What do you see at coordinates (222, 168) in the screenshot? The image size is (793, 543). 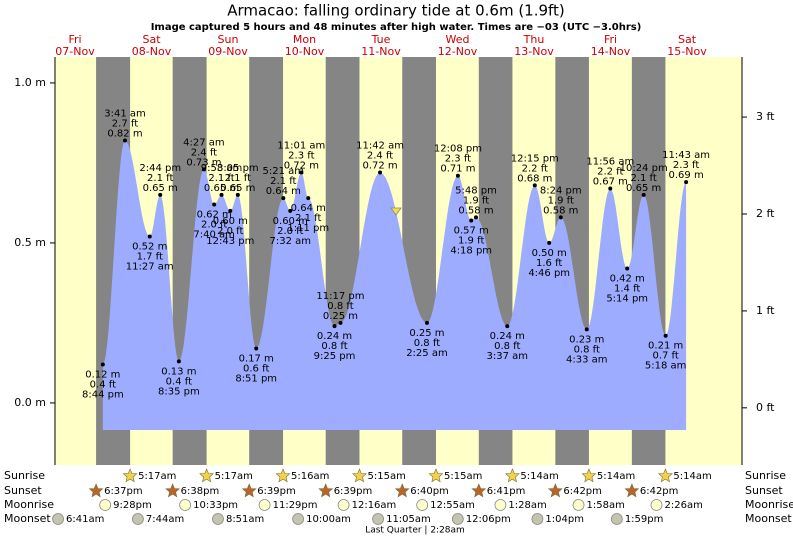 I see `extreme-label: 9:58 am` at bounding box center [222, 168].